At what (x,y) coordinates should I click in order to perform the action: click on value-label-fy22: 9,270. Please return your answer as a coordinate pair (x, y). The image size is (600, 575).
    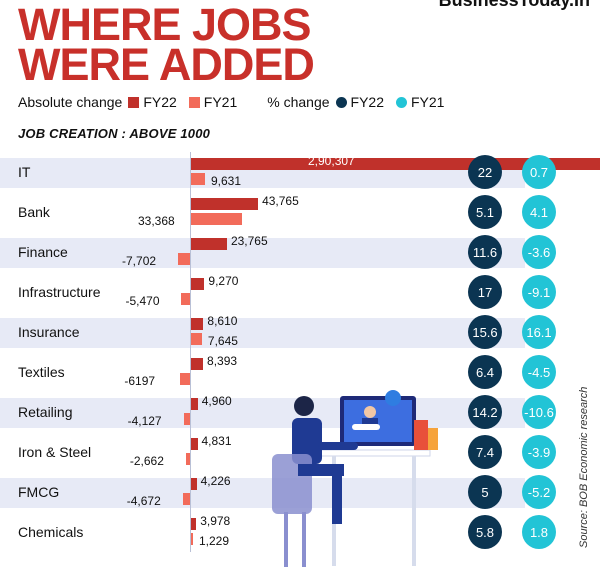
    Looking at the image, I should click on (223, 281).